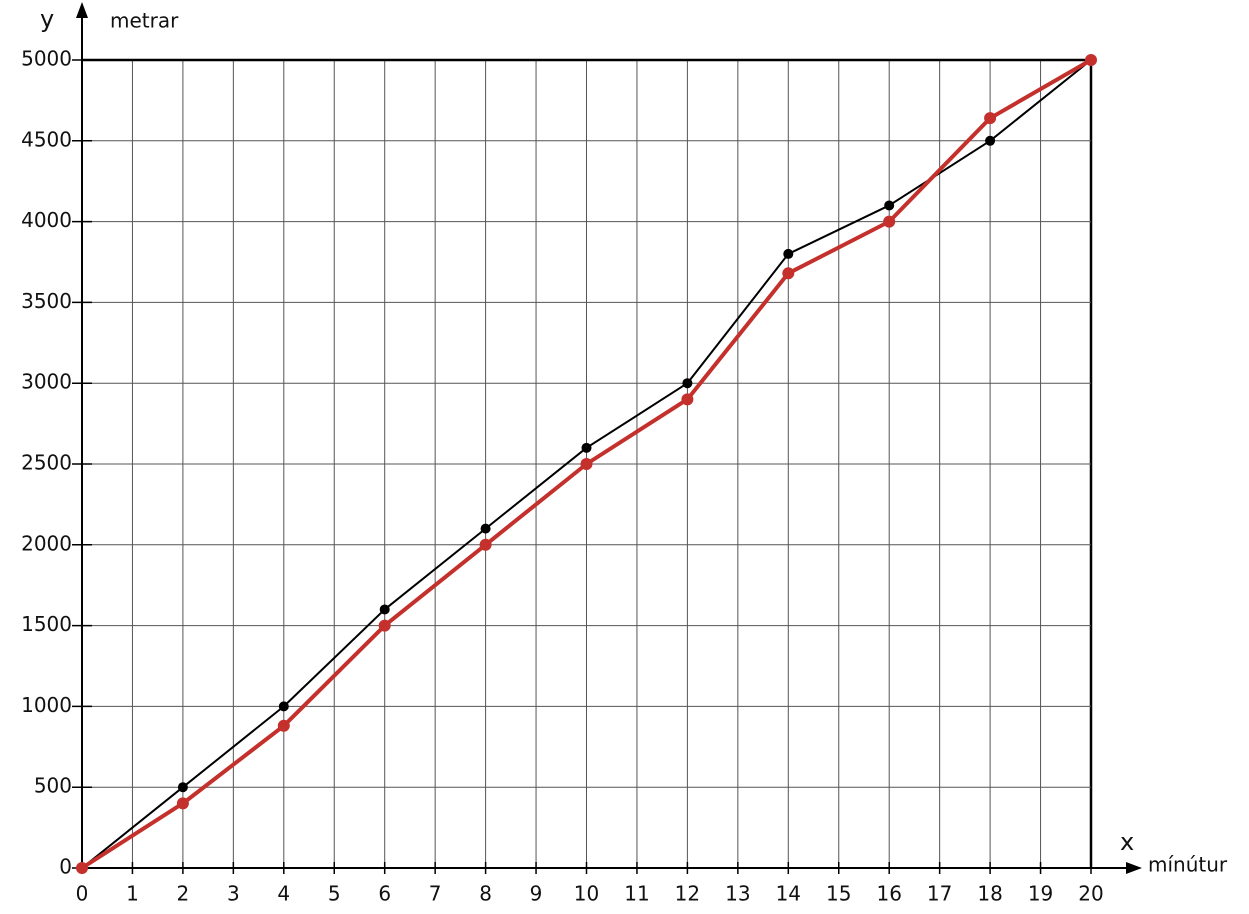 This screenshot has height=914, width=1249. What do you see at coordinates (1090, 894) in the screenshot?
I see `x-tick-label: 20` at bounding box center [1090, 894].